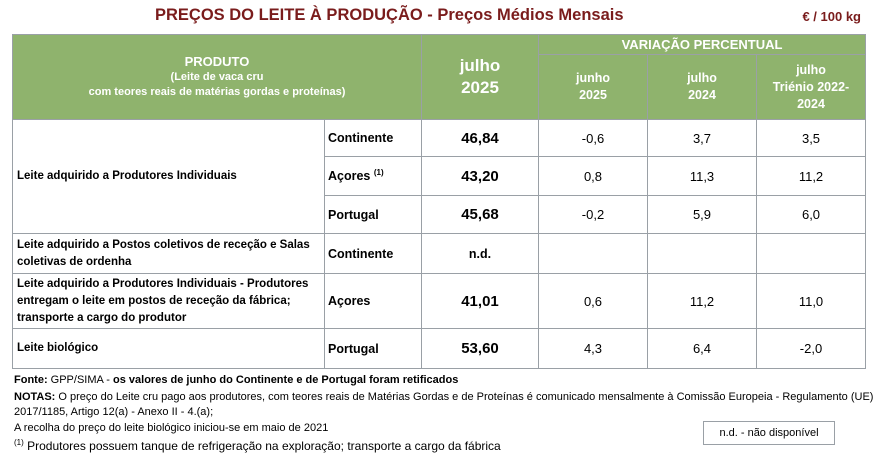 This screenshot has height=468, width=873. Describe the element at coordinates (373, 301) in the screenshot. I see `region-cell: Açores` at that location.